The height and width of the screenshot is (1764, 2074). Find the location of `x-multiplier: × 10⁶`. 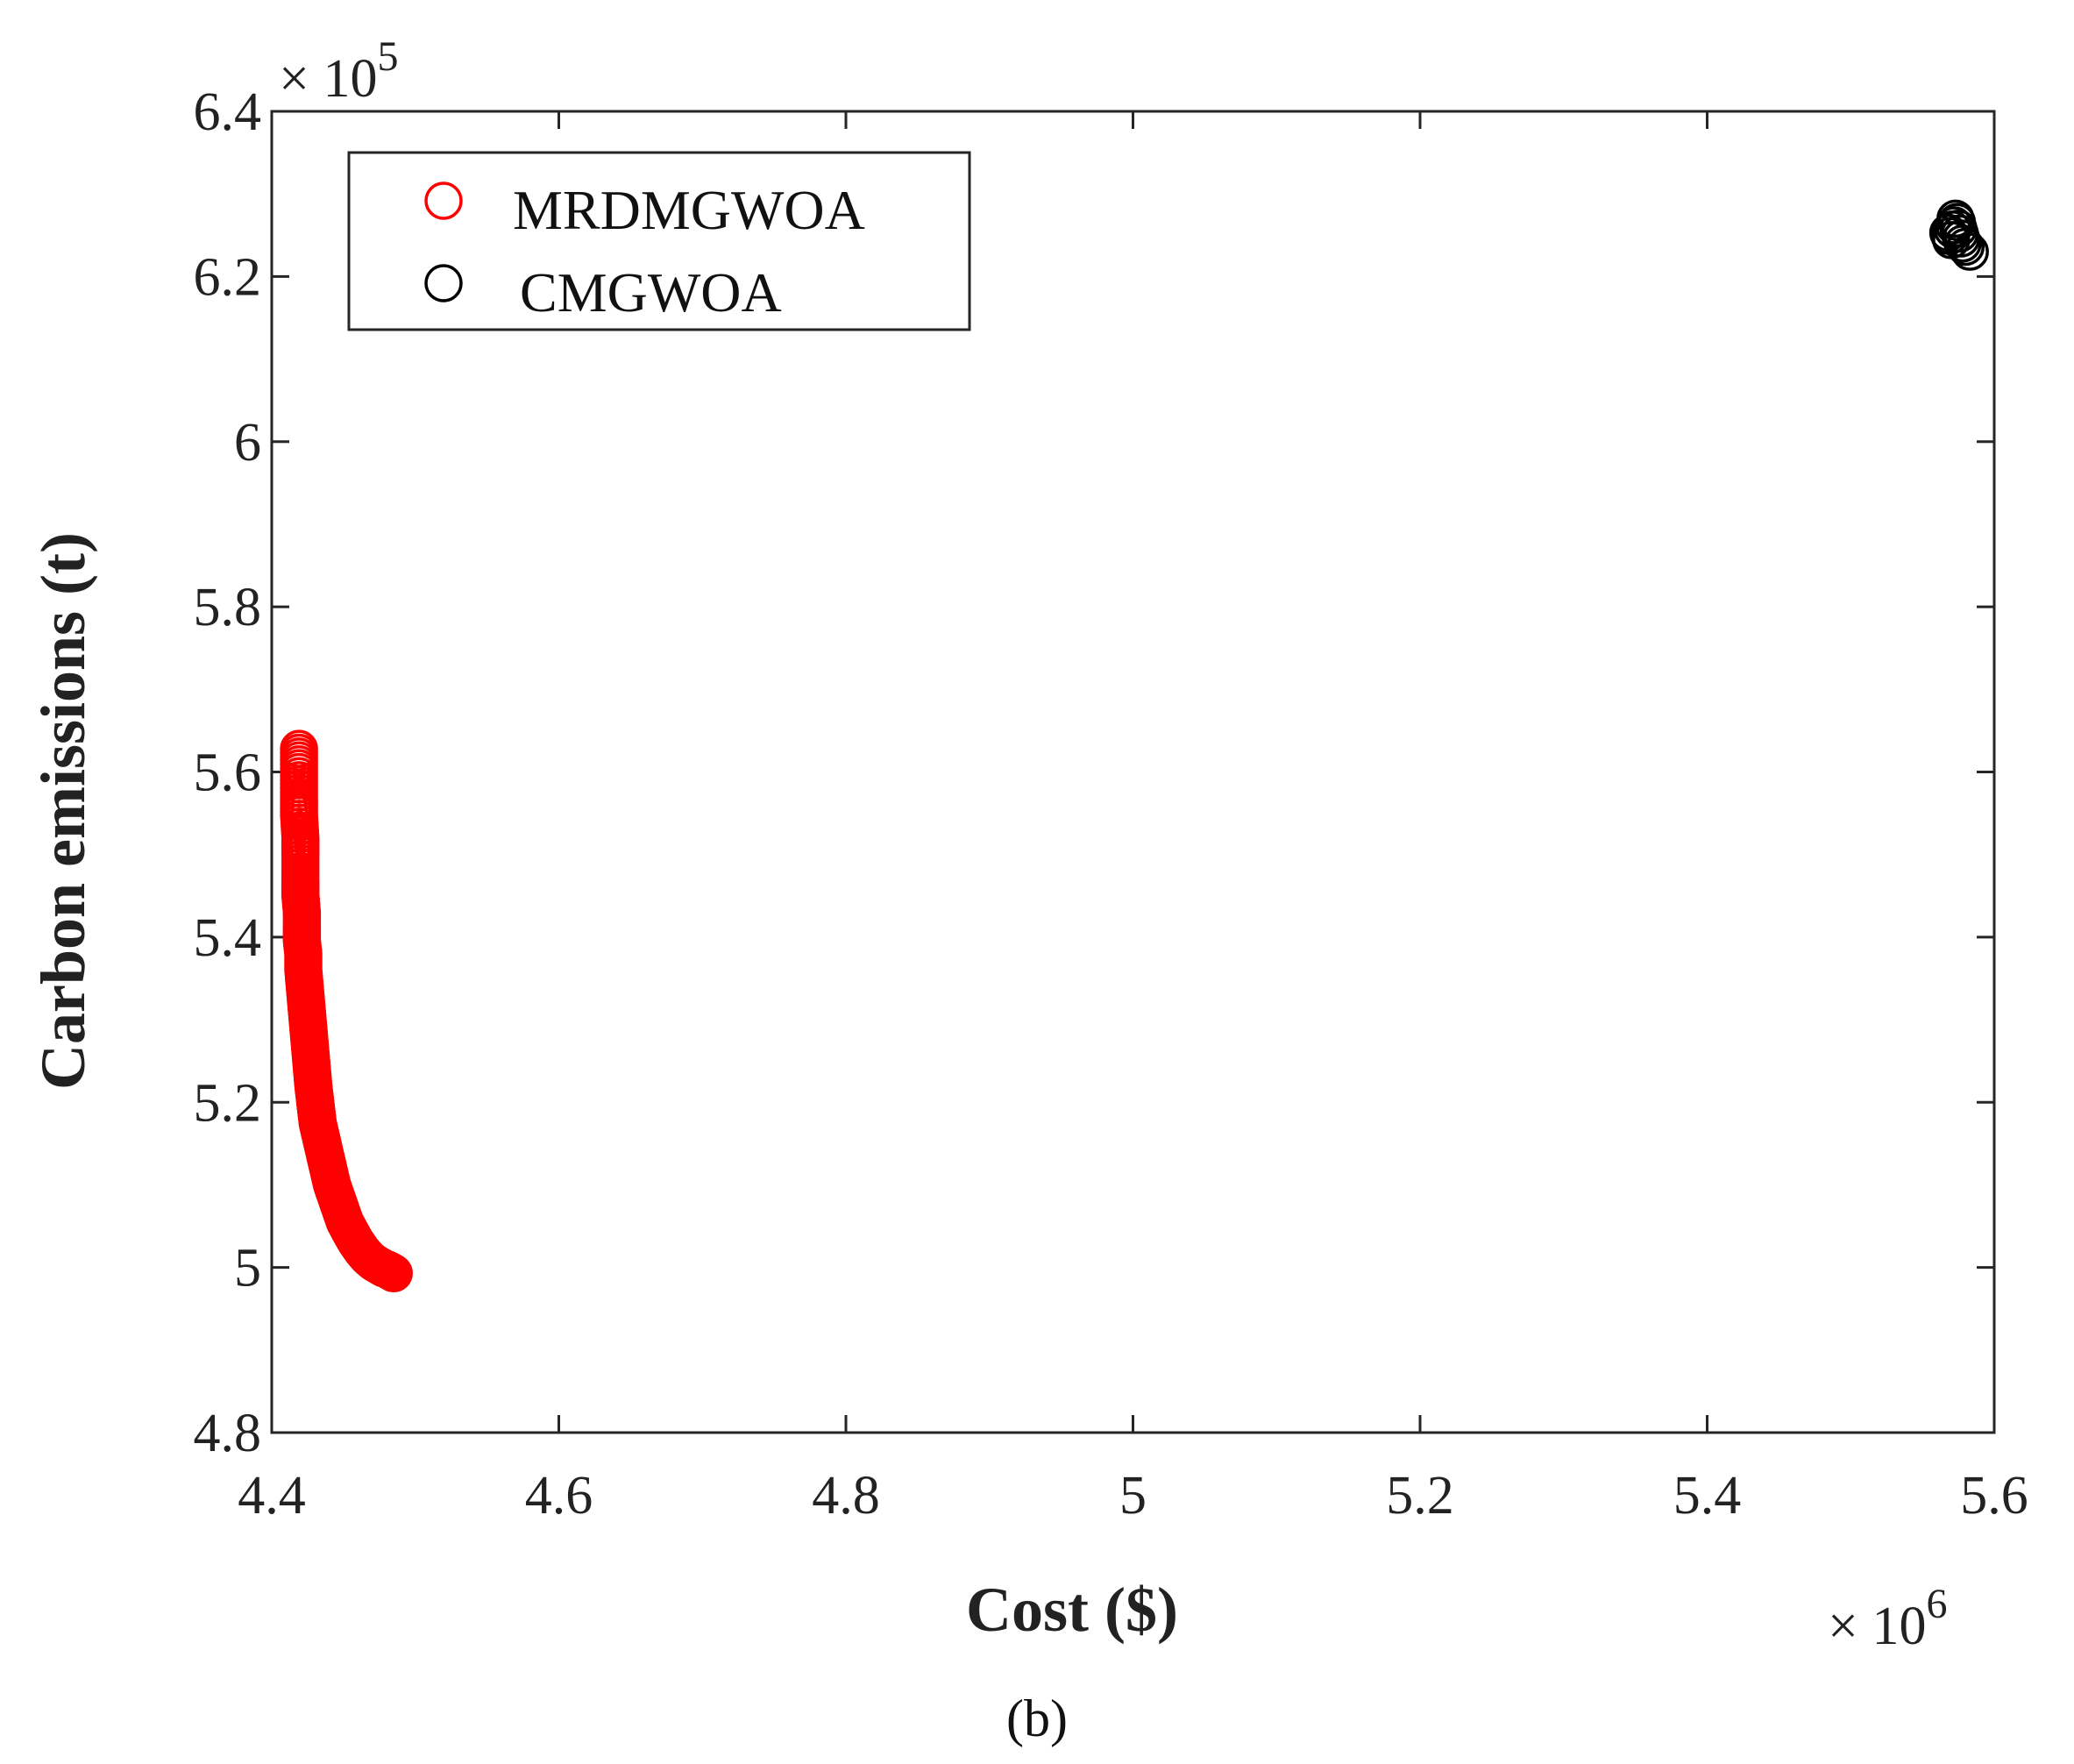

x-multiplier: × 10⁶ is located at coordinates (1888, 1618).